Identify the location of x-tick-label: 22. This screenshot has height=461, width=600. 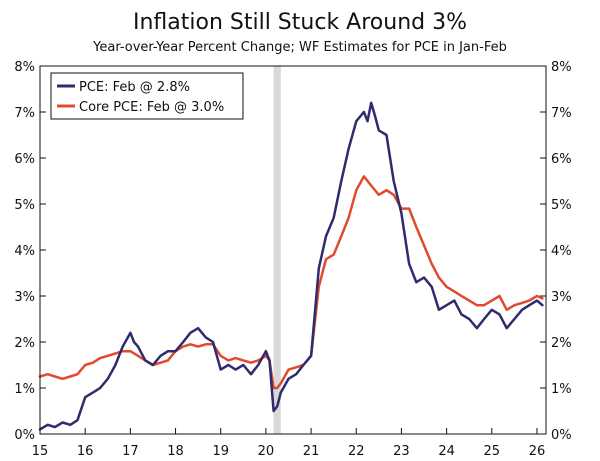
(356, 451).